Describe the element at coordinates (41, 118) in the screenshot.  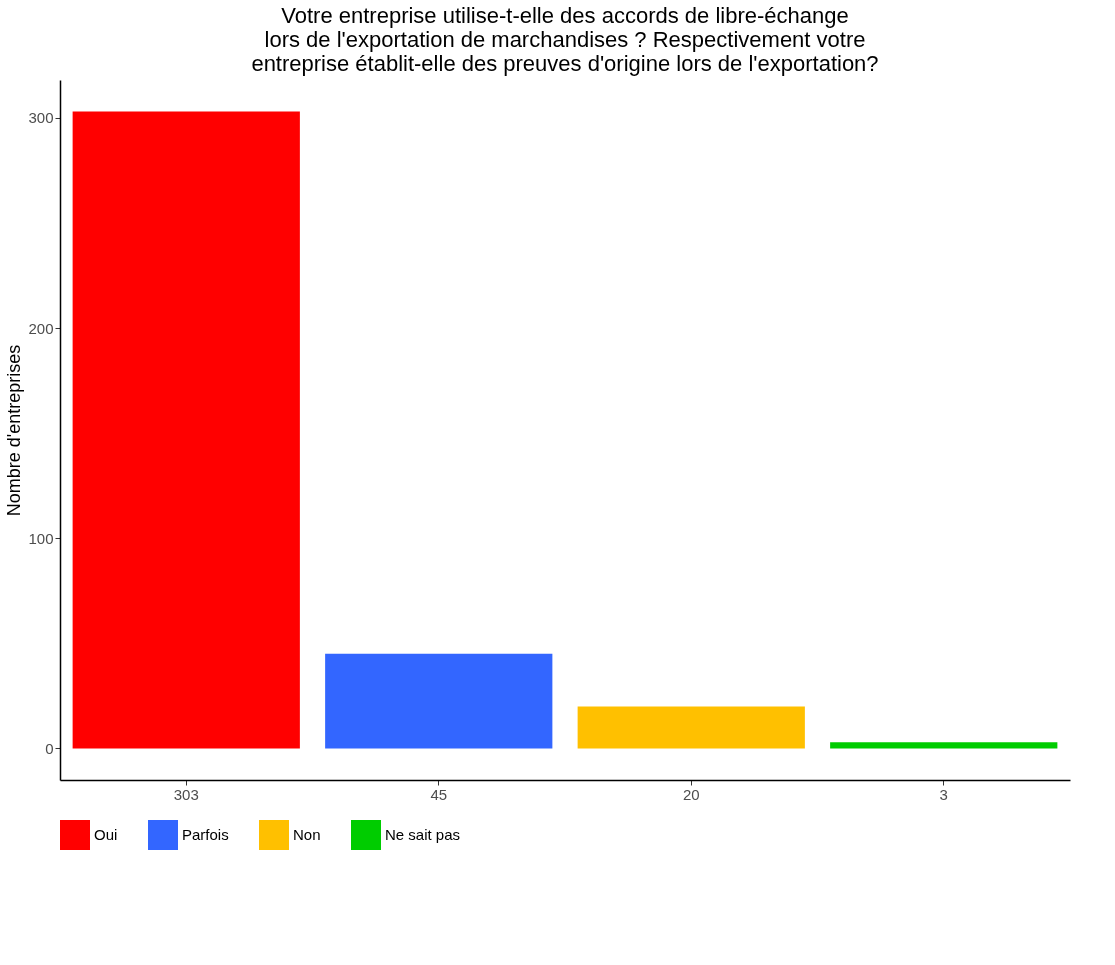
I see `y-tick-label: 300` at that location.